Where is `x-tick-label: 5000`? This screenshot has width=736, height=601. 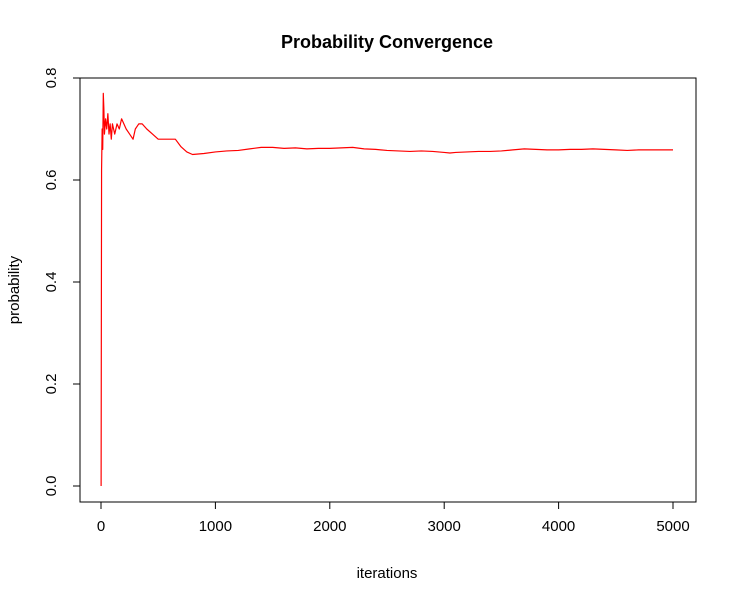 x-tick-label: 5000 is located at coordinates (672, 526).